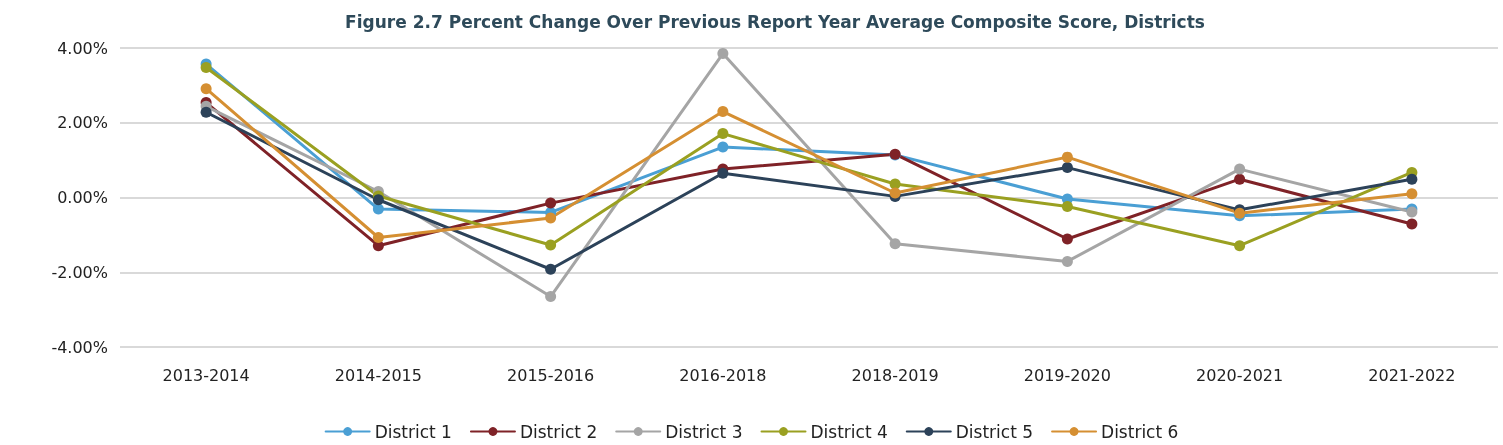 The height and width of the screenshot is (445, 1503). Describe the element at coordinates (994, 431) in the screenshot. I see `legend-label: District 5` at that location.